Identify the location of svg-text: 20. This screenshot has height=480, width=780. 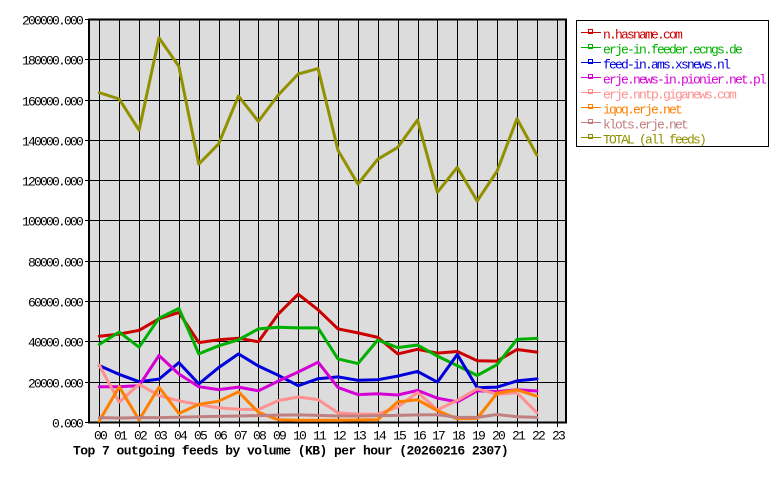
(498, 436).